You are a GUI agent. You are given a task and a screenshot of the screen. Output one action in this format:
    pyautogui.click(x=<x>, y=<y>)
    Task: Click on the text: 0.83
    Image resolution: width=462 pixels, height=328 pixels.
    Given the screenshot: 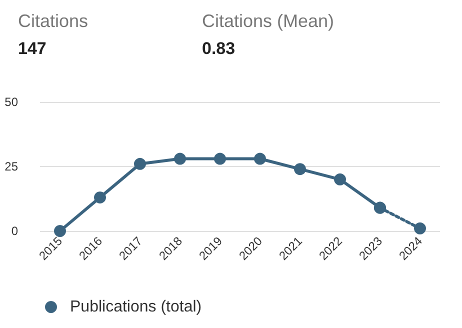 What is the action you would take?
    pyautogui.click(x=219, y=48)
    